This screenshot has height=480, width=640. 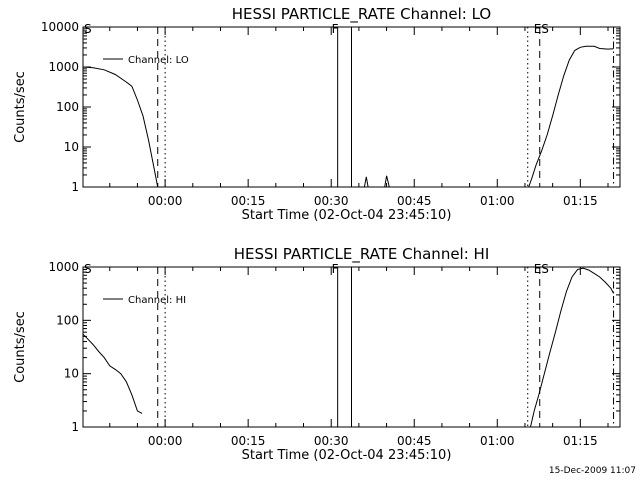 What do you see at coordinates (361, 14) in the screenshot?
I see `chart-title: HESSI PARTICLE_RATE Channel: LO` at bounding box center [361, 14].